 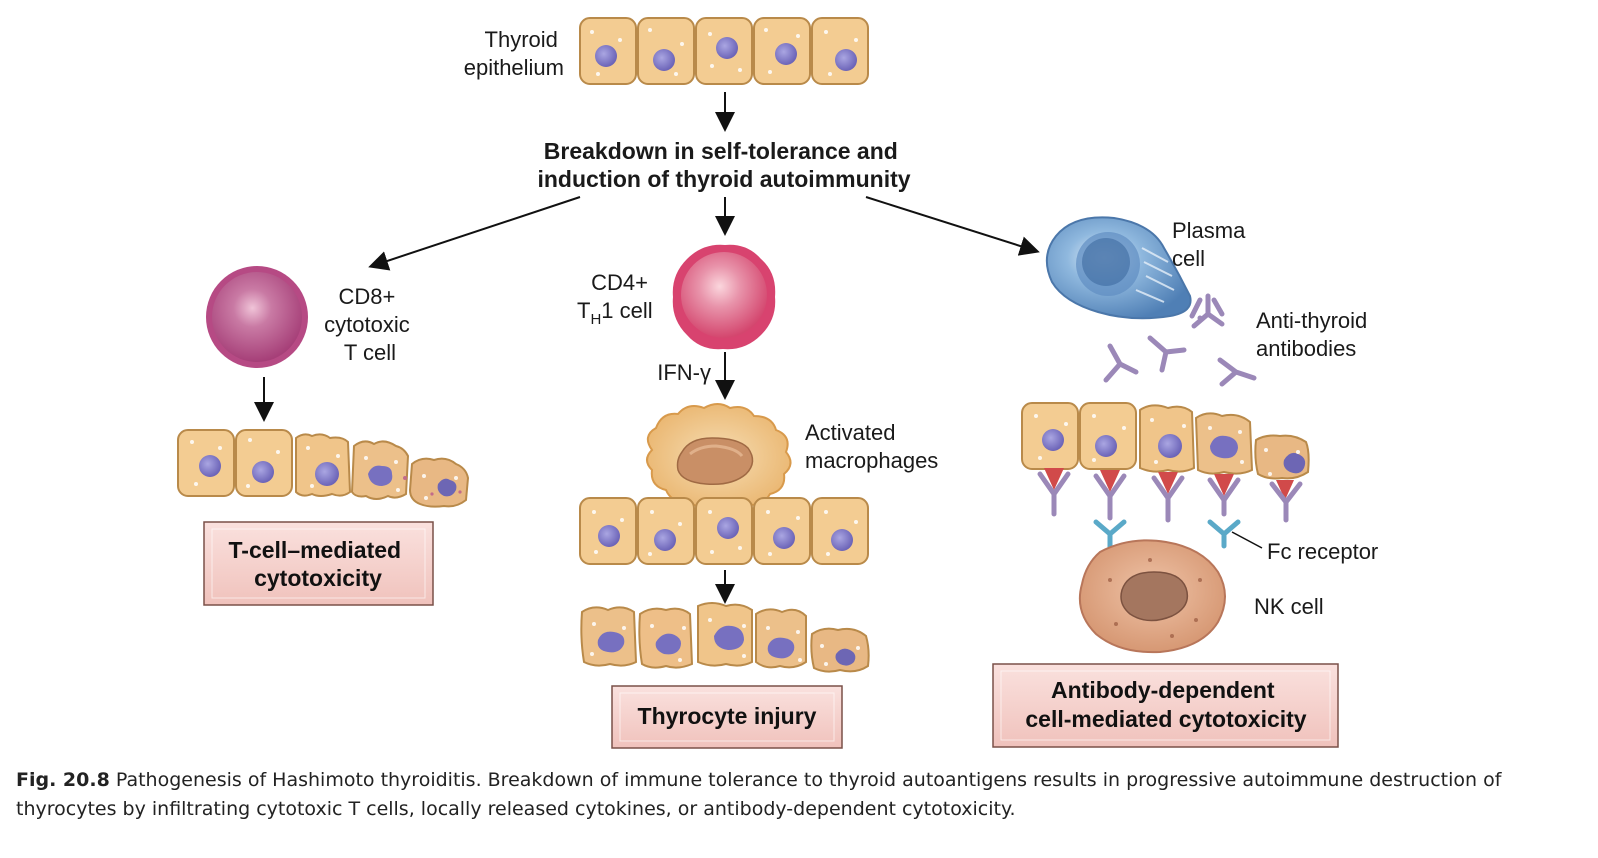 I want to click on thyroid-epithelium-label: Thyroid epithelium, so click(x=514, y=53).